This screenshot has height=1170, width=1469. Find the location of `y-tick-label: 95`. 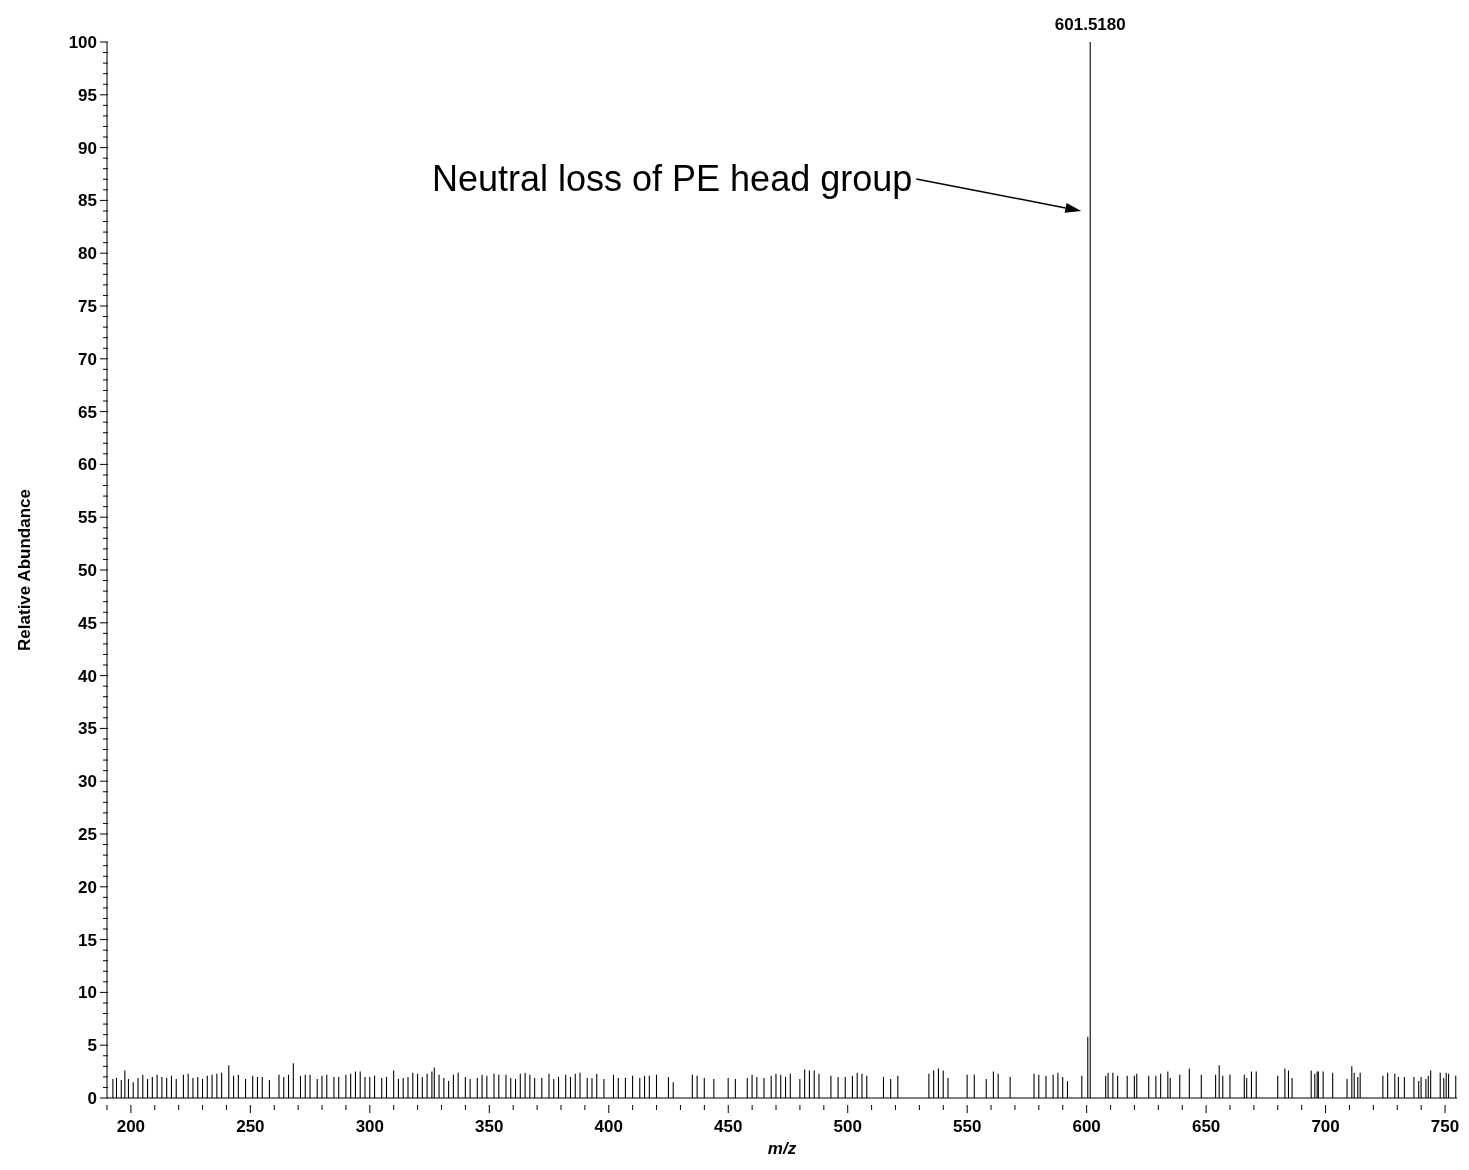

y-tick-label: 95 is located at coordinates (87, 95).